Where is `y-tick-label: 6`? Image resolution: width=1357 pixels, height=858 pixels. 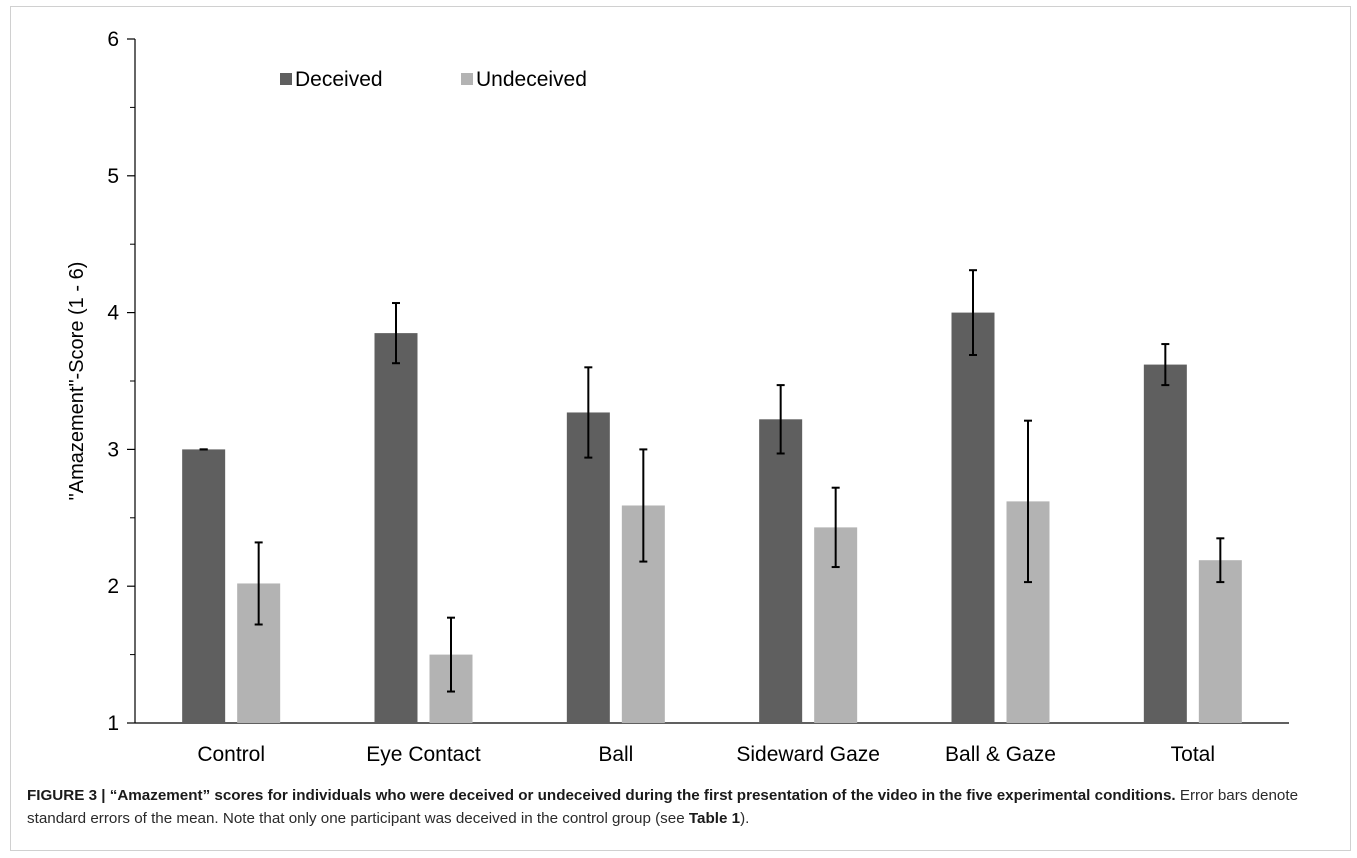
y-tick-label: 6 is located at coordinates (113, 39).